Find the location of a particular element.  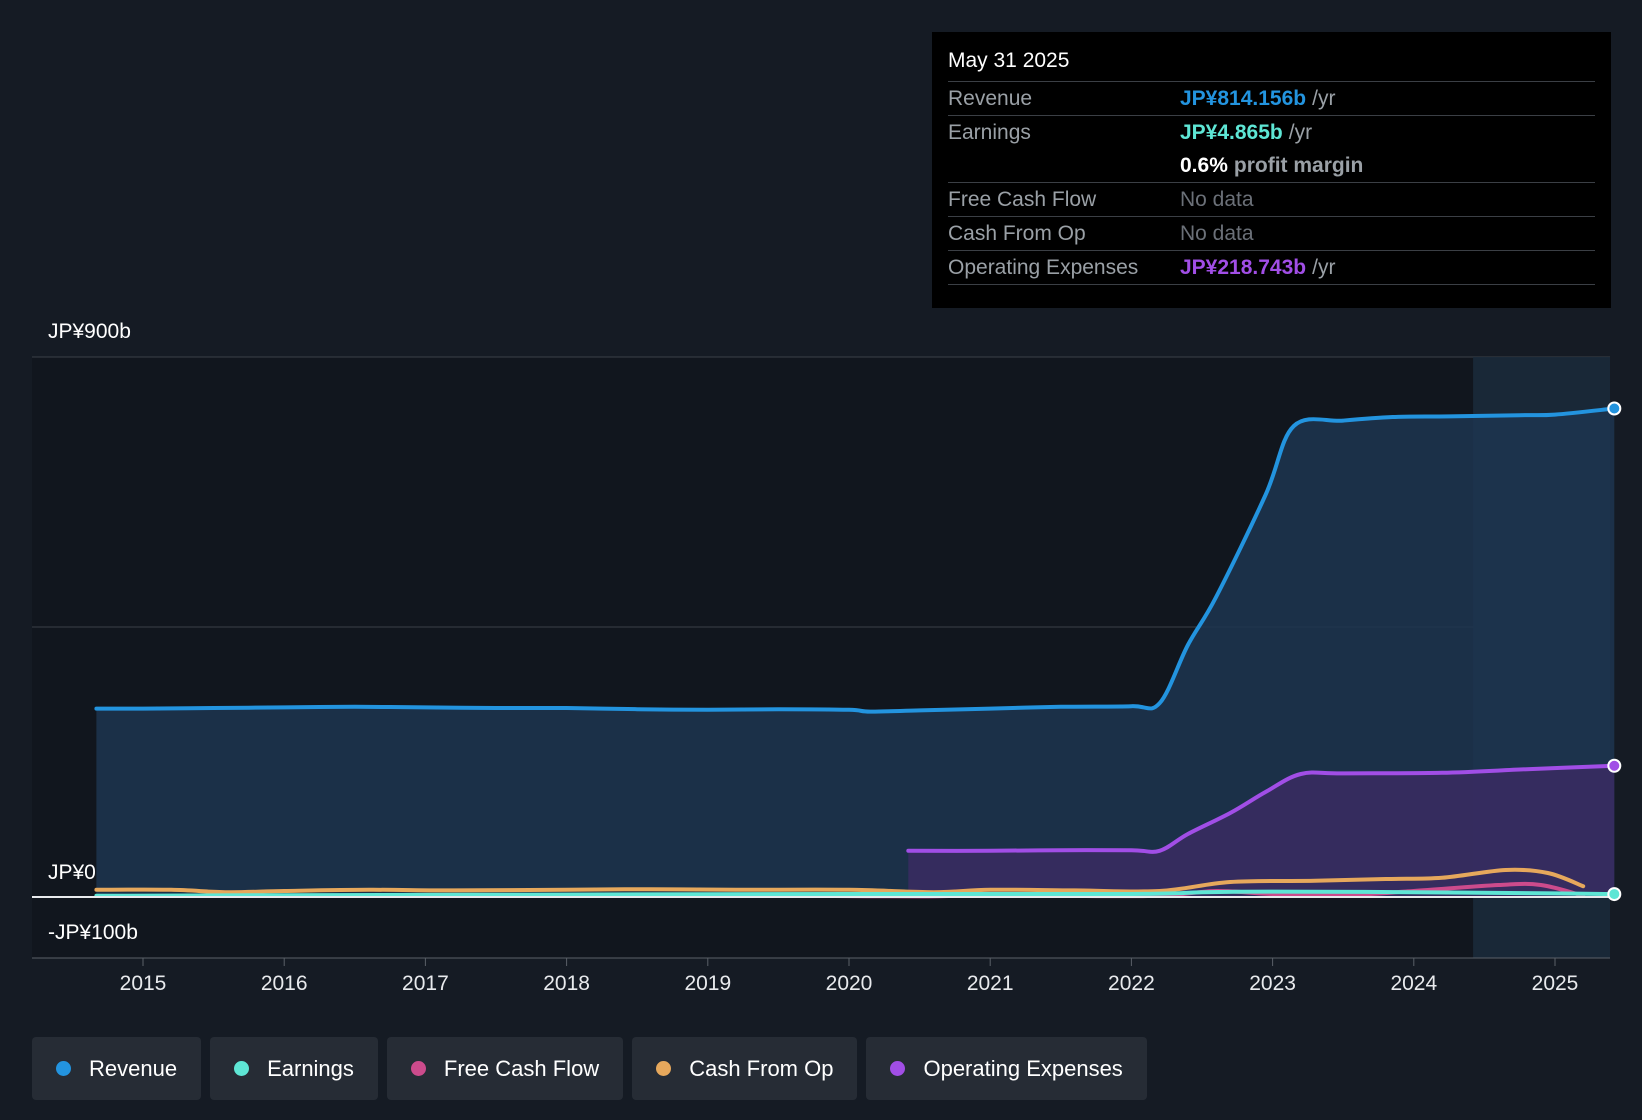

legend-item-revenue: Revenue is located at coordinates (117, 1068).